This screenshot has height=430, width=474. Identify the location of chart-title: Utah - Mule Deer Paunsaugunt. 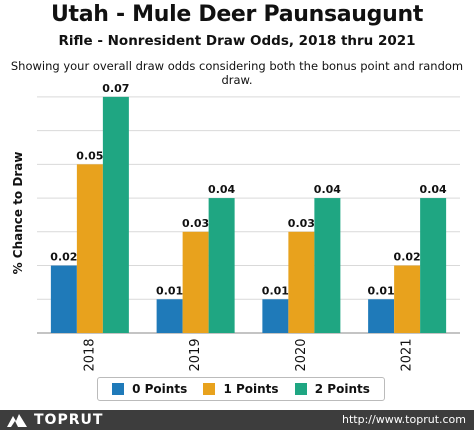
(237, 14).